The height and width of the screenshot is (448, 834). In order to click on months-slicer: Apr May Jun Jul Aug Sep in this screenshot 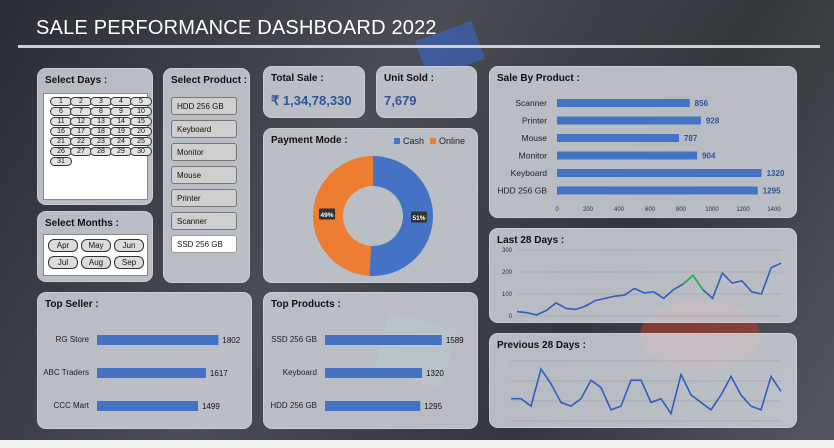, I will do `click(95, 255)`.